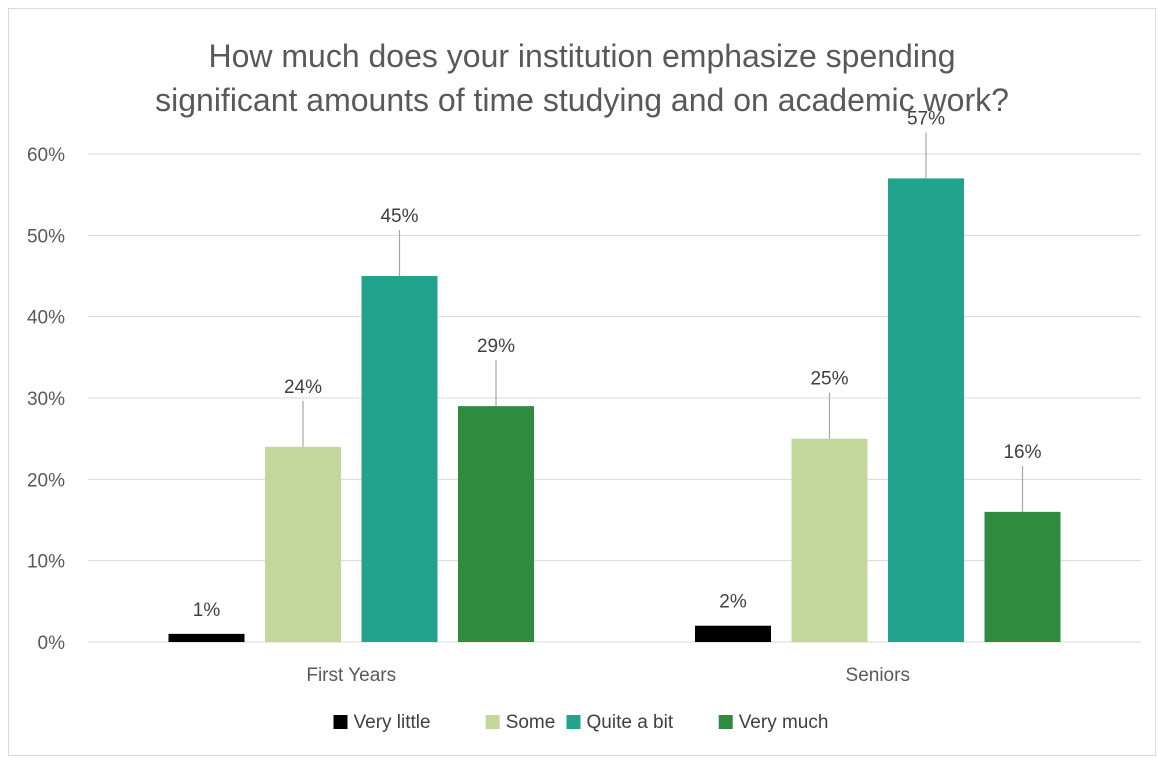 The image size is (1158, 760). Describe the element at coordinates (1022, 576) in the screenshot. I see `bar-very-much-seniors` at that location.